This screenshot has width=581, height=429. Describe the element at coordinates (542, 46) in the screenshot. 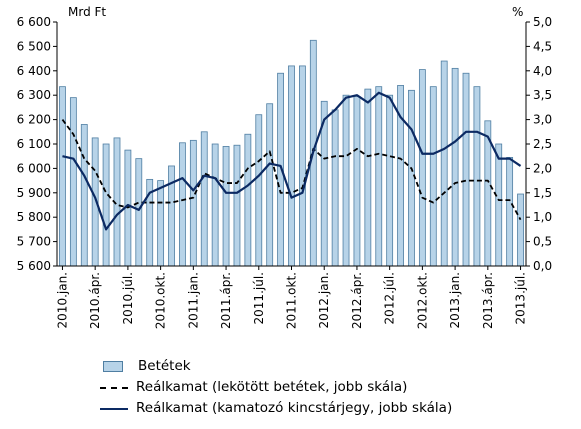

I see `right-tick-label: 4,5` at that location.